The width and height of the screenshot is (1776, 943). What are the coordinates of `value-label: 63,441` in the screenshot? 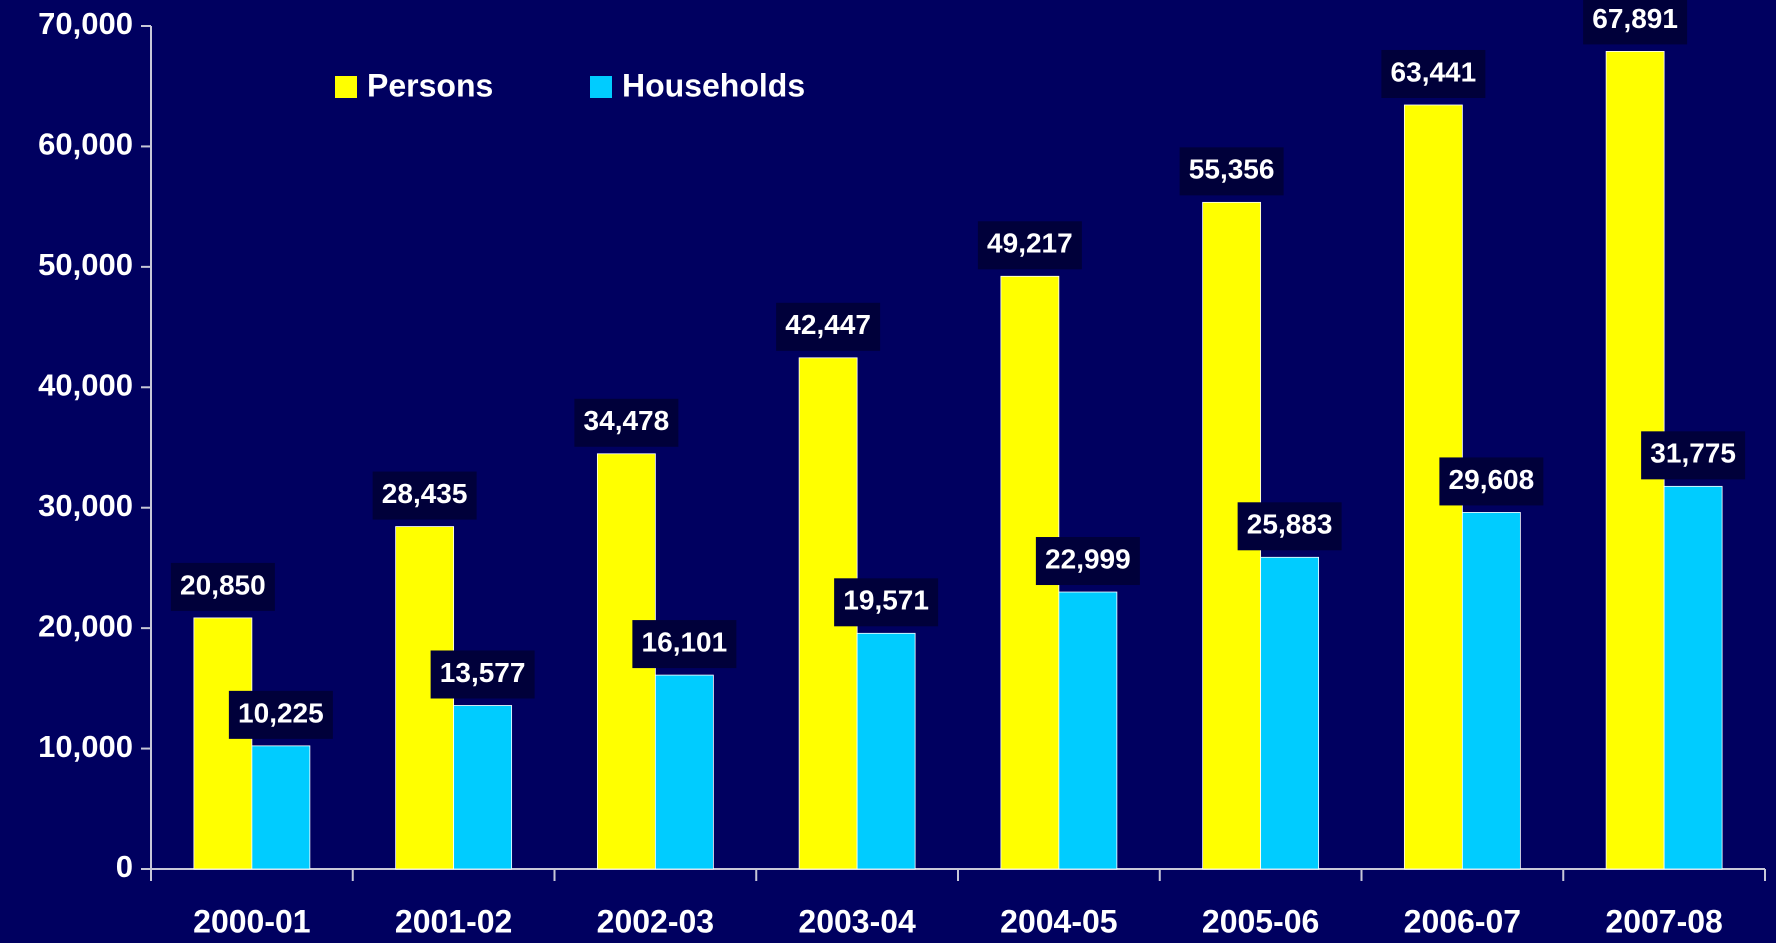 It's located at (1434, 71).